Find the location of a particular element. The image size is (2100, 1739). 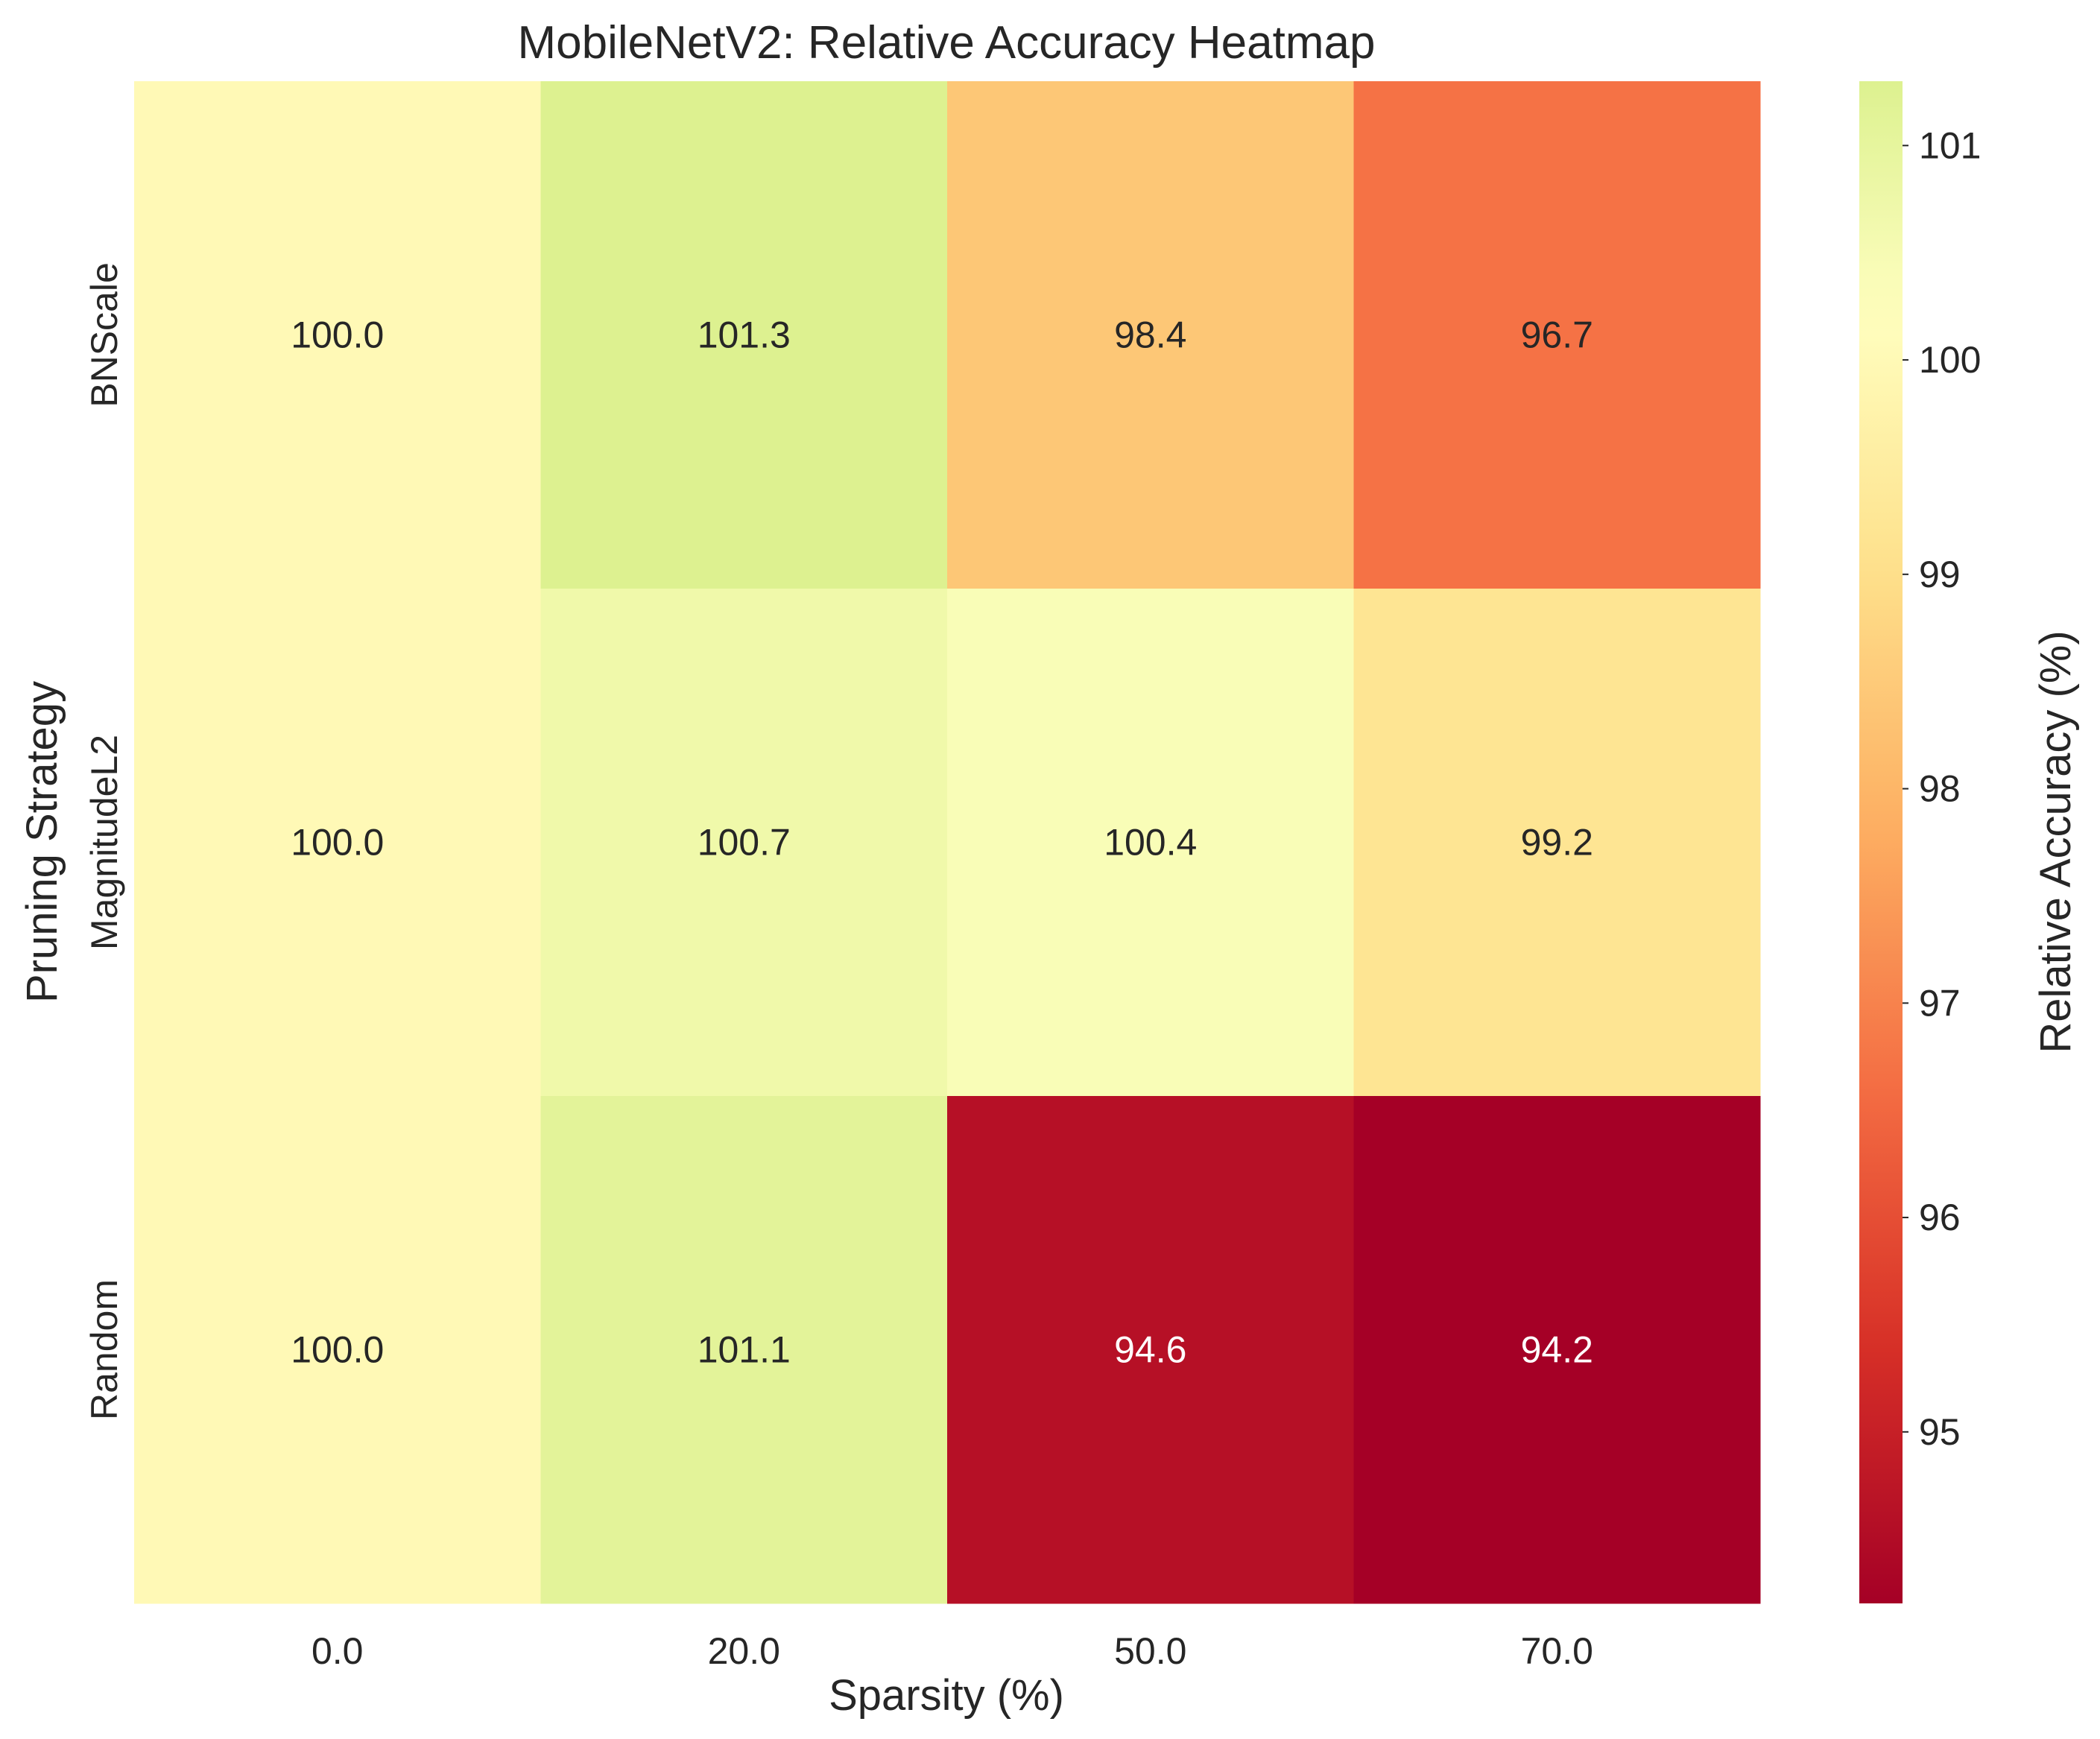

colorbar-tick-label: 98 is located at coordinates (1940, 789).